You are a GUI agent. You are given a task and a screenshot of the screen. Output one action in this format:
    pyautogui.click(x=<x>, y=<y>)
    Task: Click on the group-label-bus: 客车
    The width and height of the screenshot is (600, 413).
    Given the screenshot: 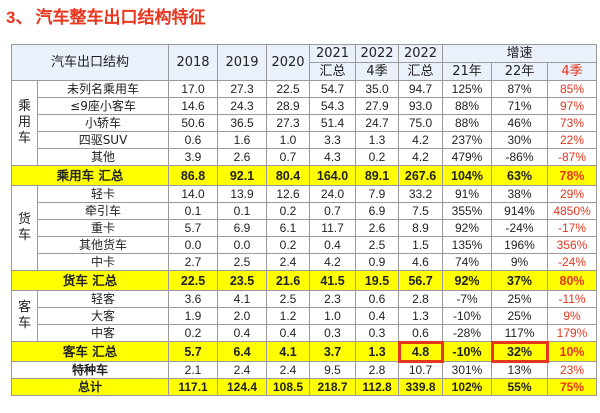 What is the action you would take?
    pyautogui.click(x=24, y=316)
    